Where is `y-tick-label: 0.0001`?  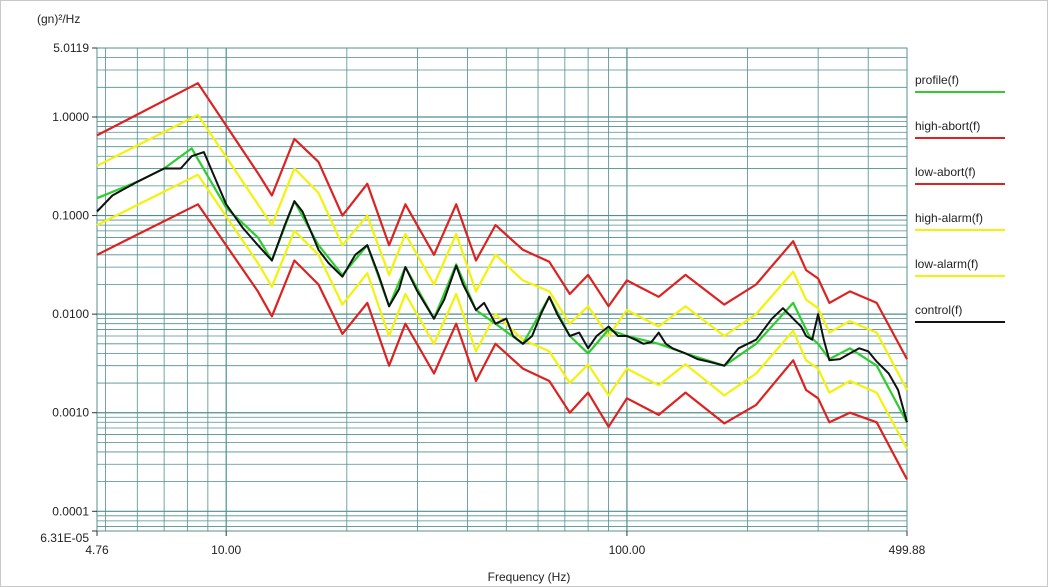 y-tick-label: 0.0001 is located at coordinates (70, 511).